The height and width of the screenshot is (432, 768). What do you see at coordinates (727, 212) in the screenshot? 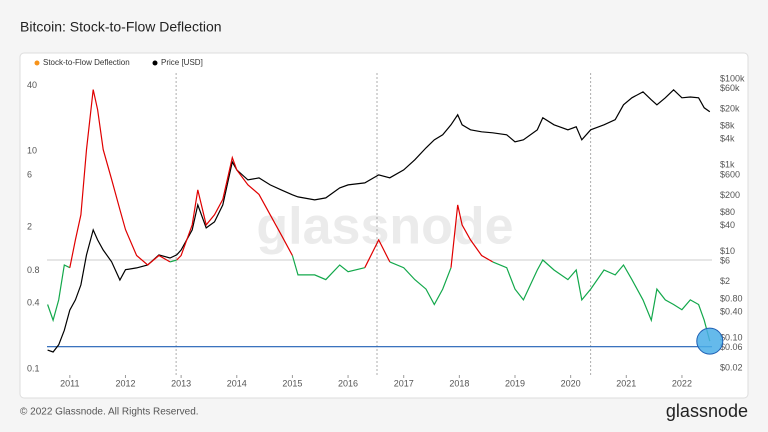
I see `y2-tick-label: $80` at bounding box center [727, 212].